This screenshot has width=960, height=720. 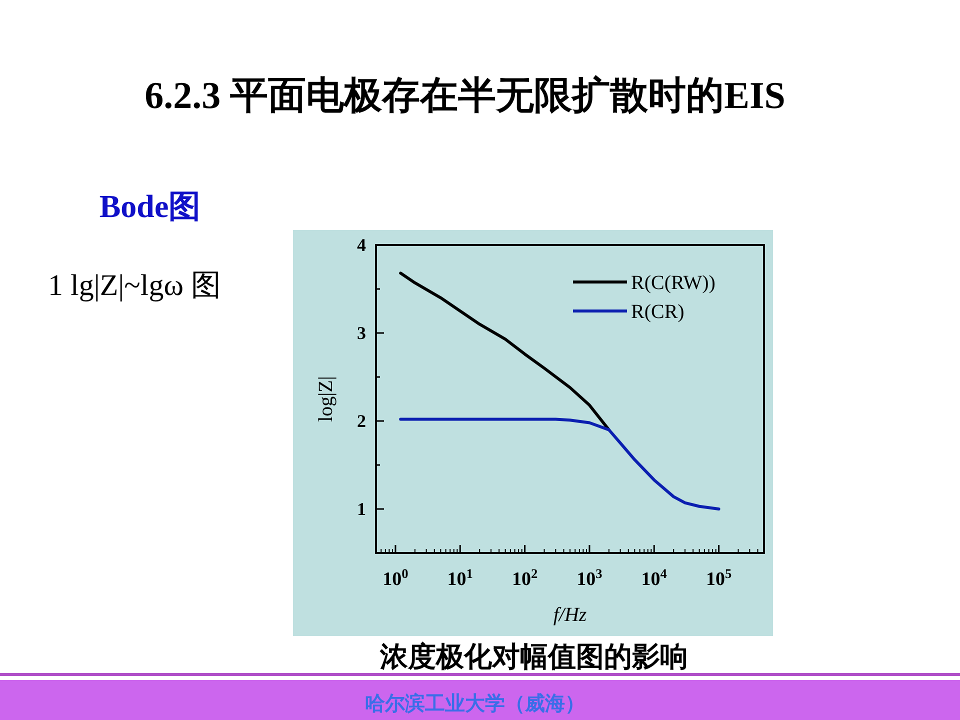 I want to click on x-tick-label: 10$^{5}$, so click(x=719, y=578).